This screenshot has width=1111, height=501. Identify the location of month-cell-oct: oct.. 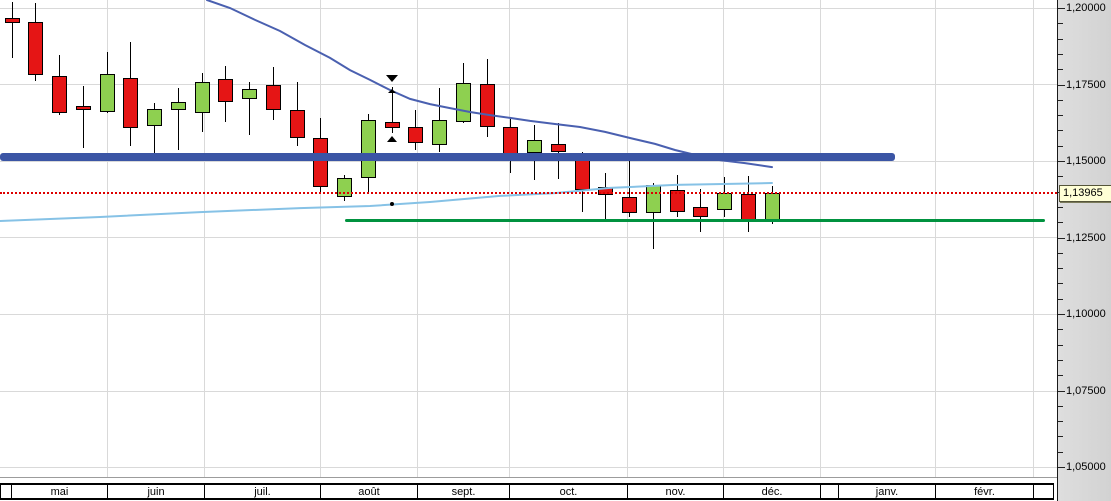
(569, 491).